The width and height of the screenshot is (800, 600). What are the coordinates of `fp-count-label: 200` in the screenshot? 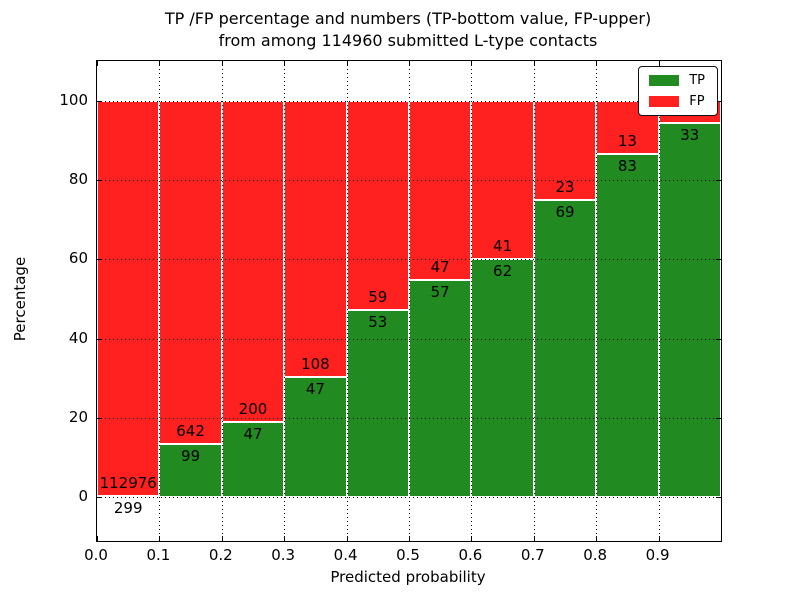 It's located at (253, 408).